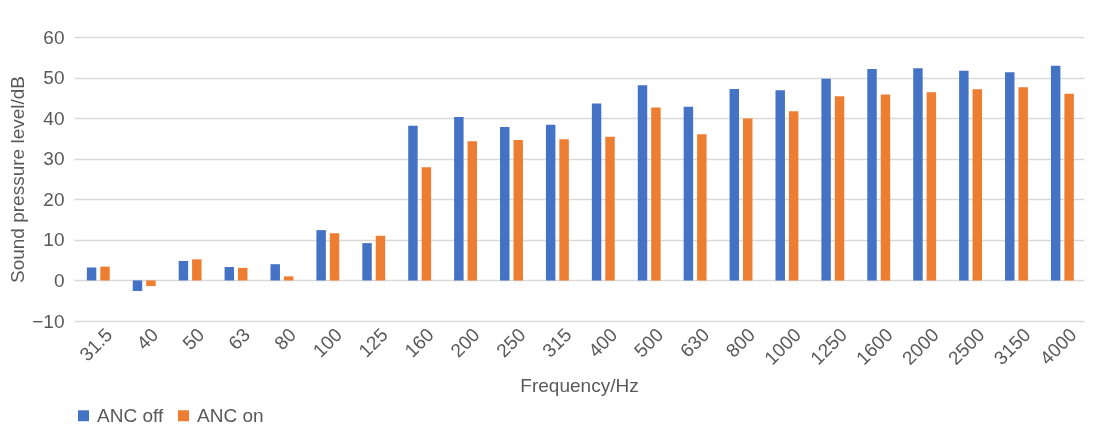  I want to click on x-tick-label: 50, so click(193, 339).